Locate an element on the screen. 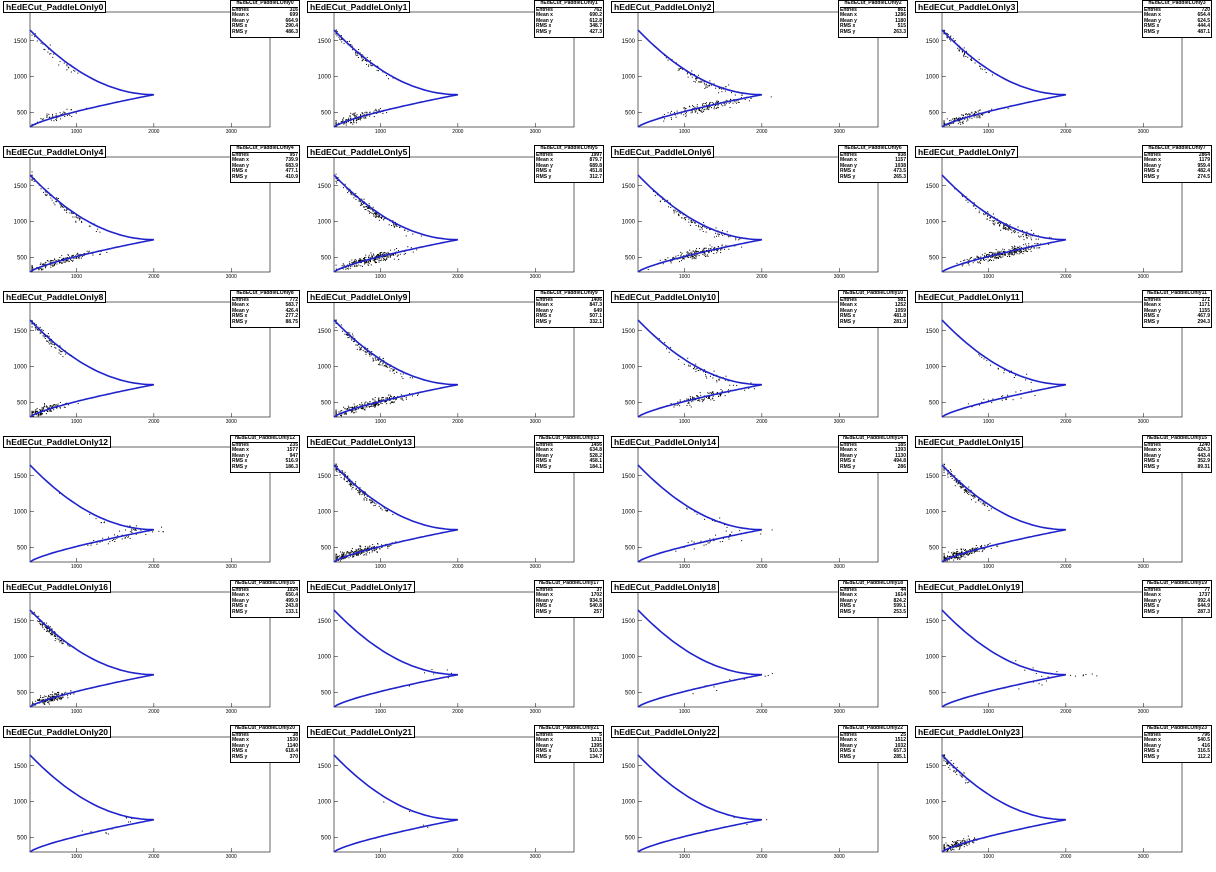 The image size is (1216, 872). stats-box-name: hEdECut_PaddleLOnly8 is located at coordinates (265, 294).